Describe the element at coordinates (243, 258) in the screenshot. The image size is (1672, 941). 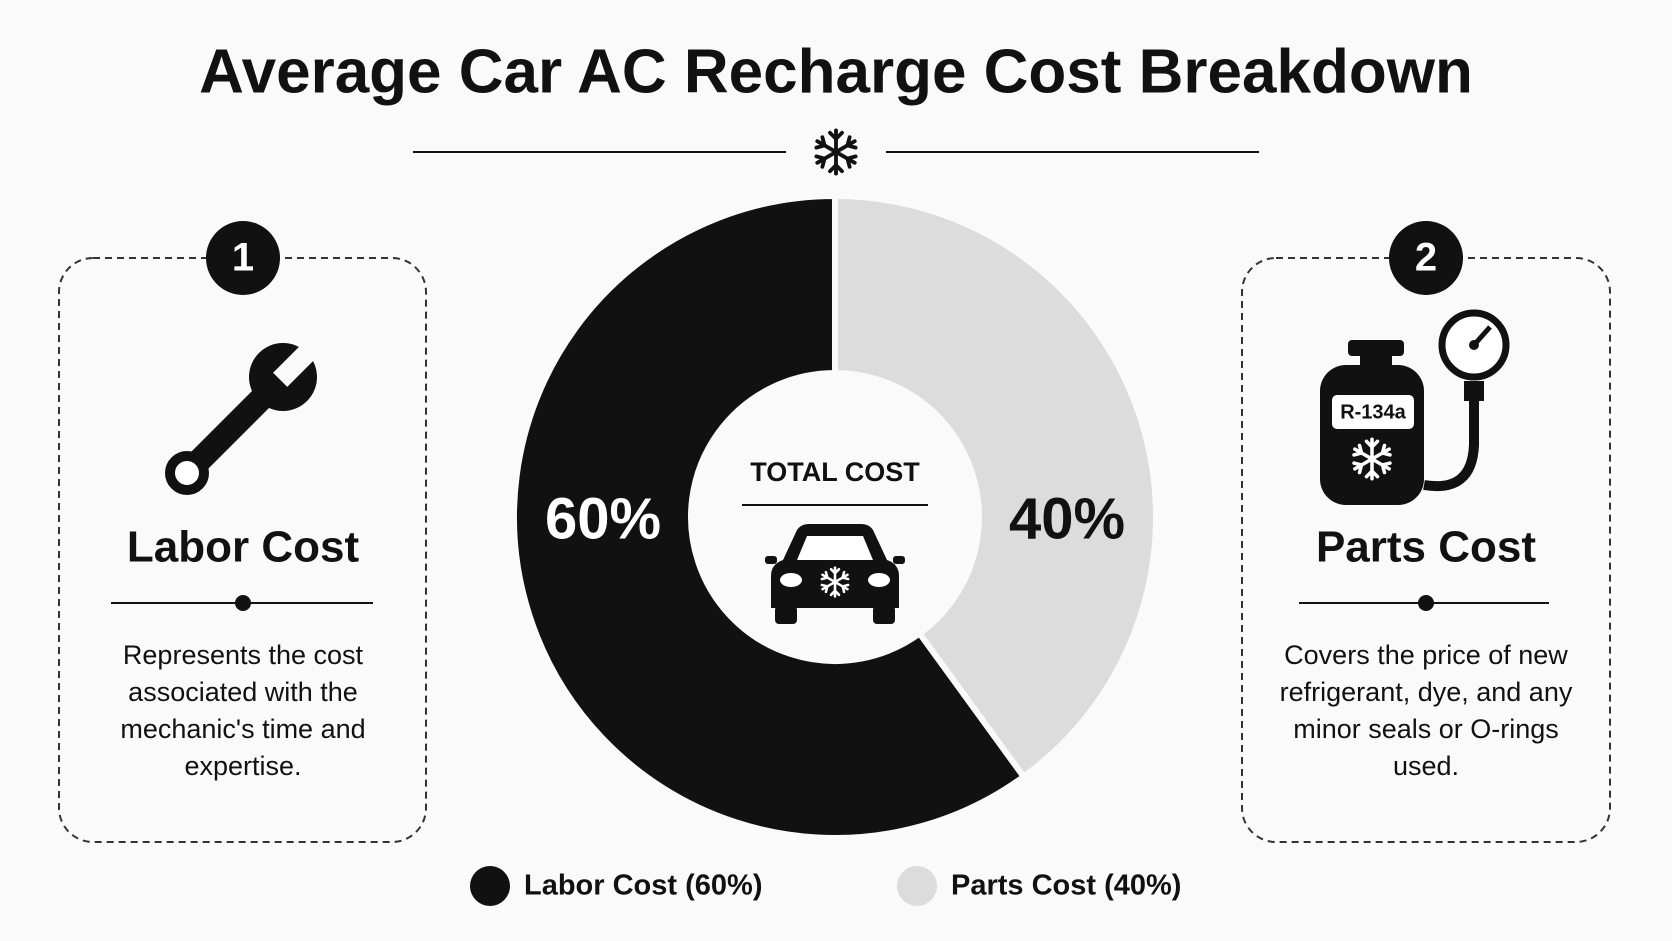
I see `card-number: 1` at that location.